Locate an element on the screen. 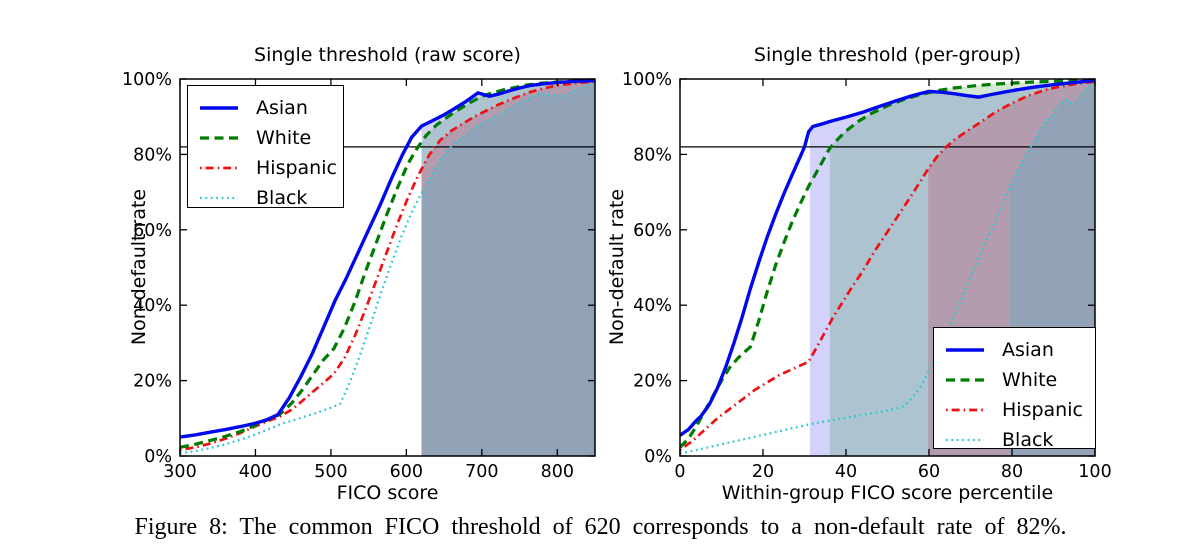 The image size is (1201, 552). shaded-region-asian is located at coordinates (508, 268).